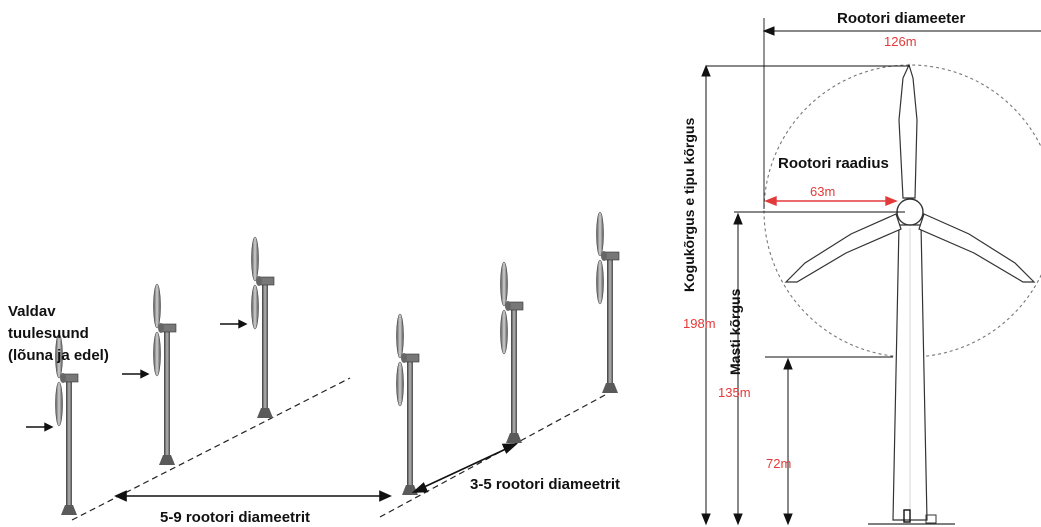 The width and height of the screenshot is (1041, 527). I want to click on mast-height-label: Masti kõrgus, so click(735, 331).